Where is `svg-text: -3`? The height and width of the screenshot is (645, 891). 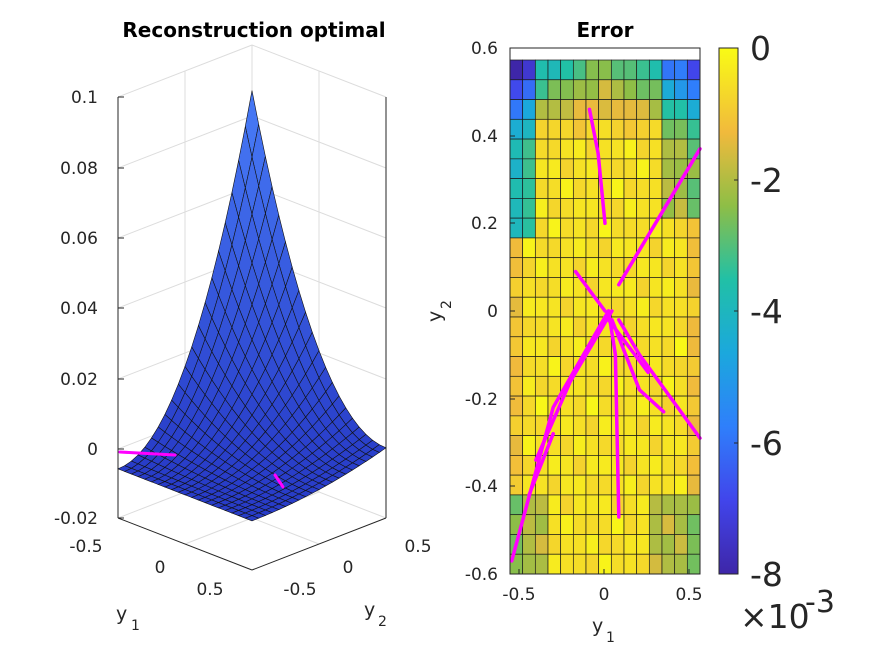
svg-text: -3 is located at coordinates (820, 602).